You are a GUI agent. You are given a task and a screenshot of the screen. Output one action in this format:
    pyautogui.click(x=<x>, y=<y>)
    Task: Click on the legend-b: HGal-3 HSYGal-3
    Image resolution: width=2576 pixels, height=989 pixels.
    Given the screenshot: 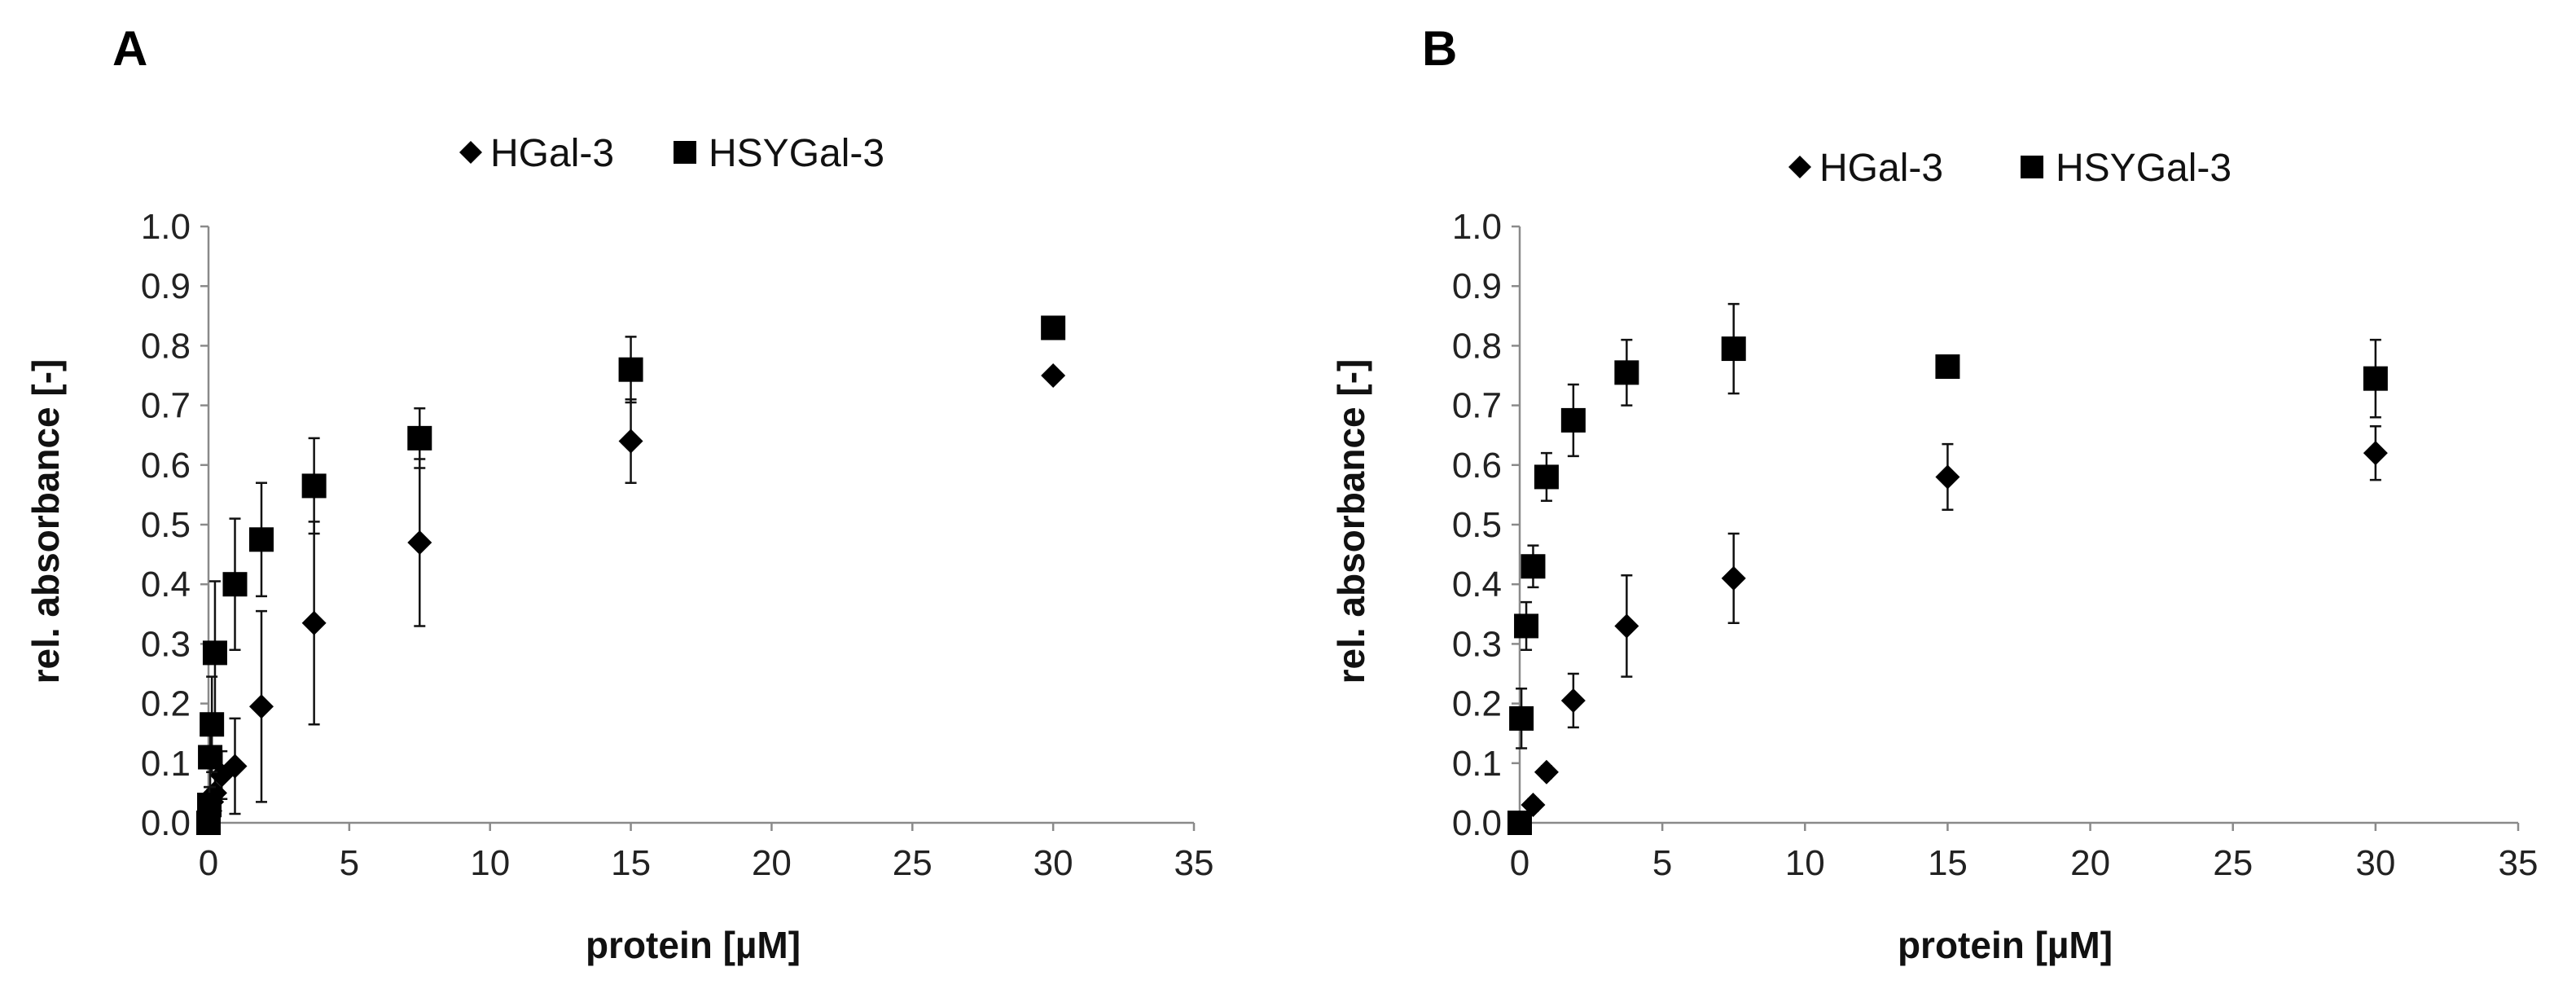 What is the action you would take?
    pyautogui.click(x=2010, y=168)
    